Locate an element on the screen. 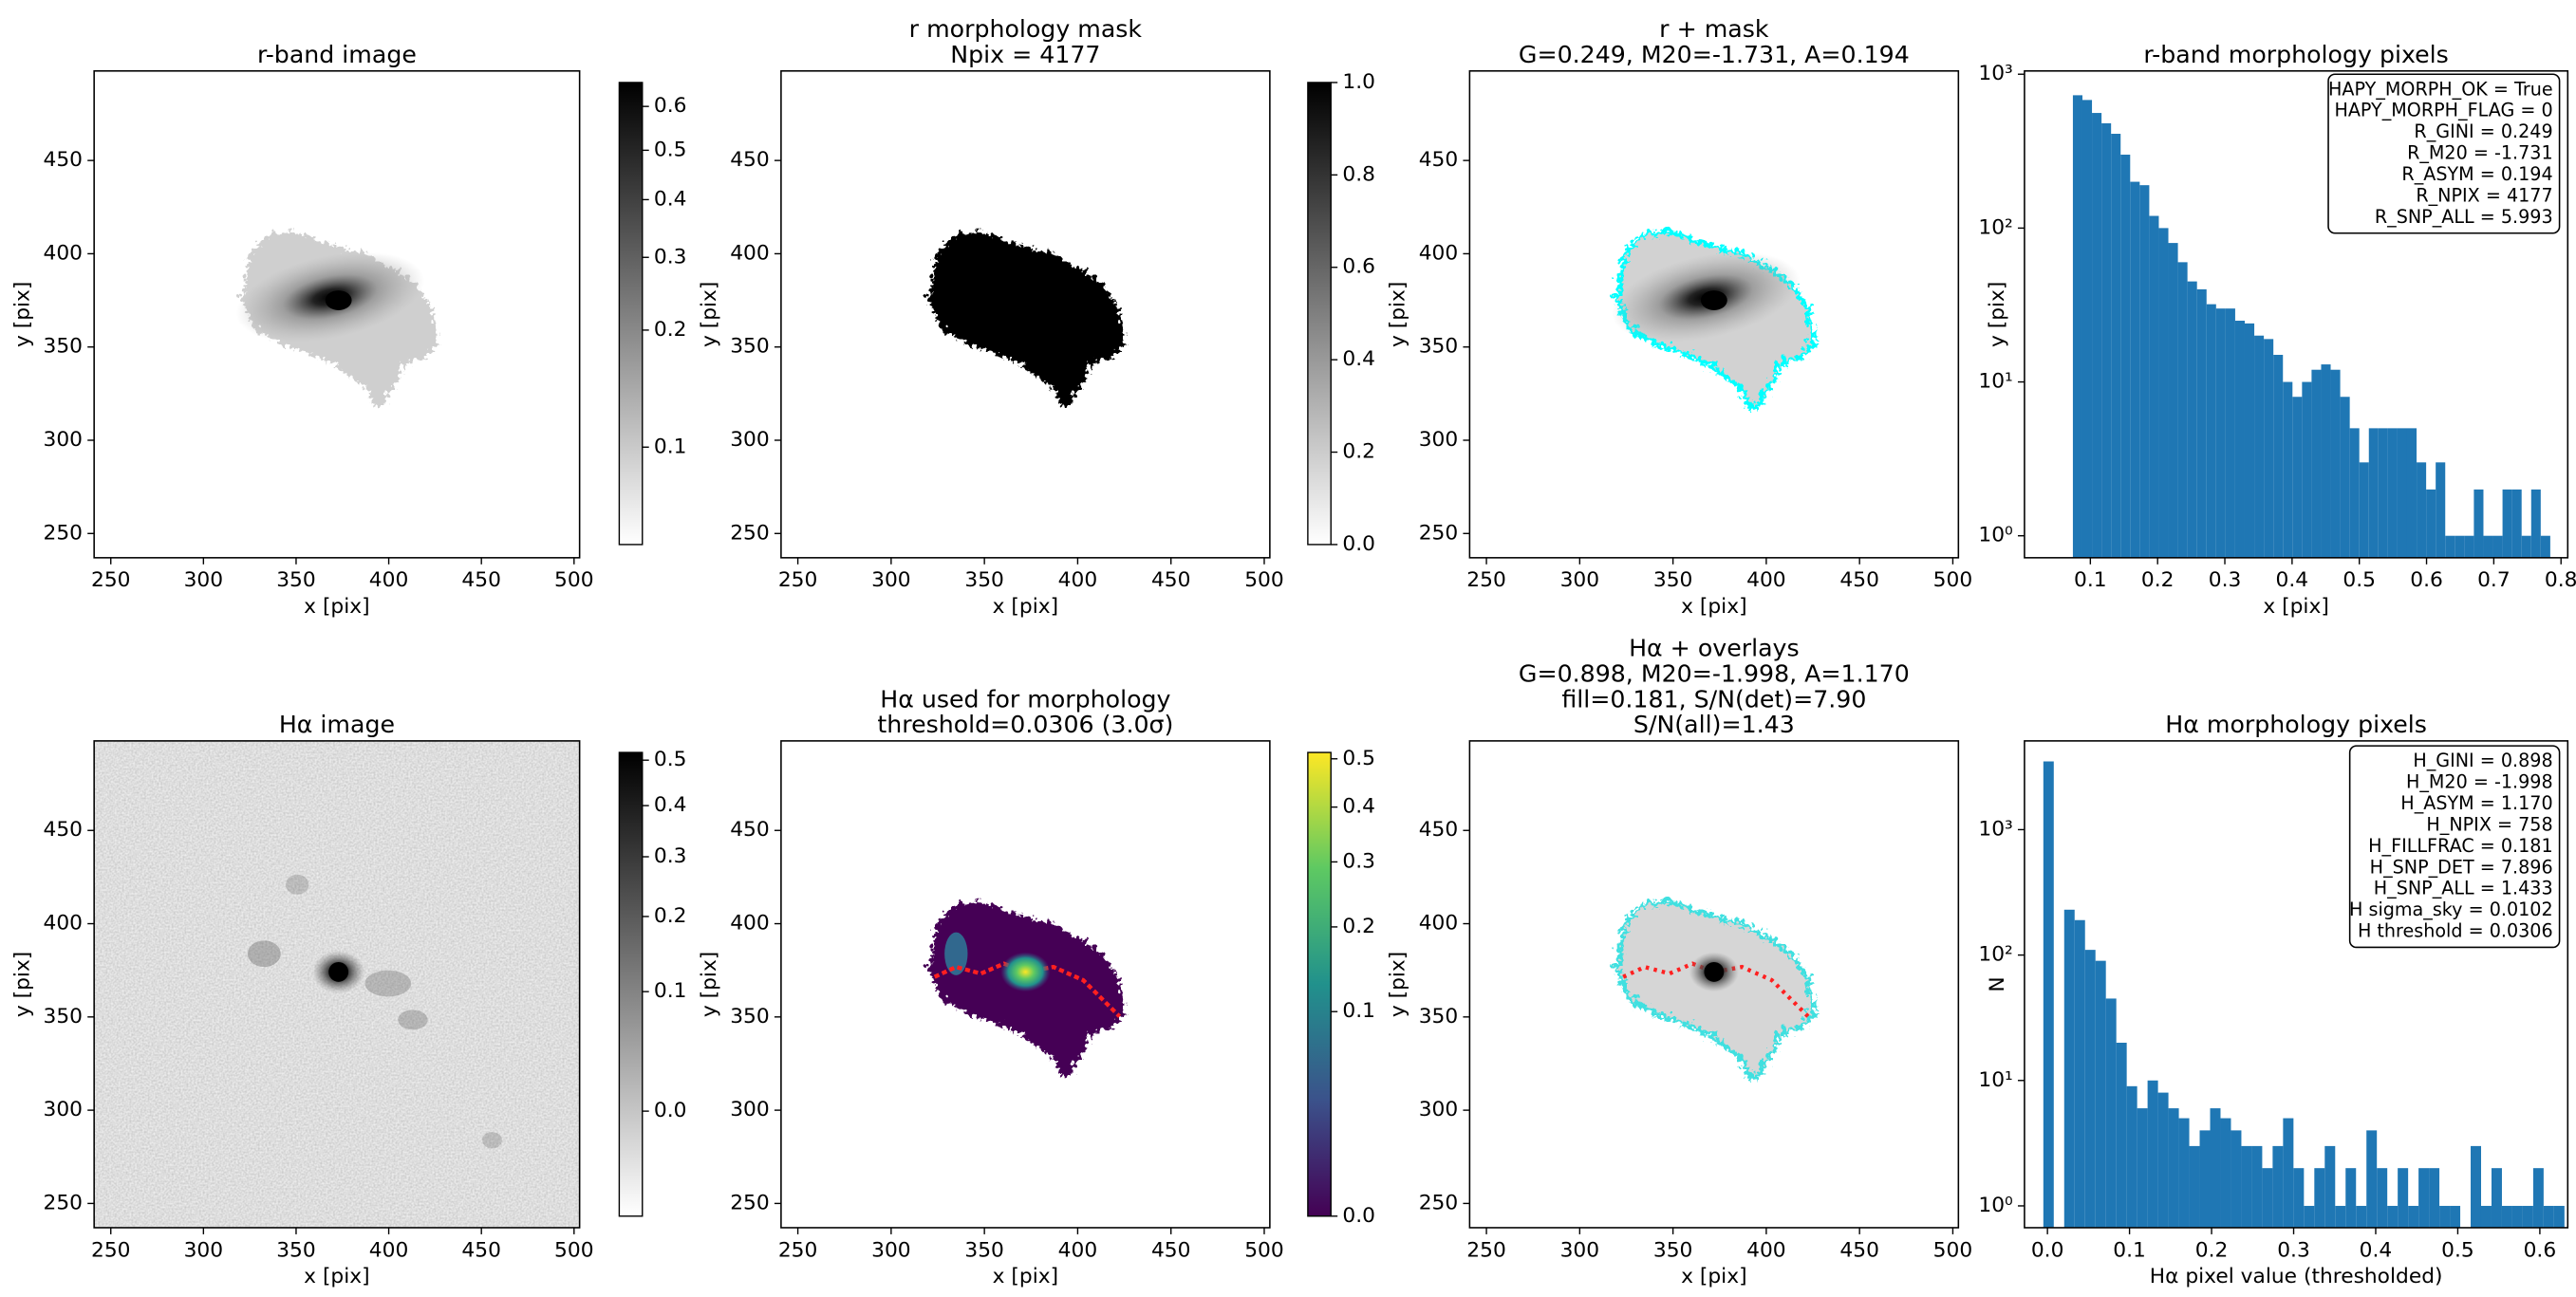 The width and height of the screenshot is (2576, 1297). ha-nucleus is located at coordinates (338, 972).